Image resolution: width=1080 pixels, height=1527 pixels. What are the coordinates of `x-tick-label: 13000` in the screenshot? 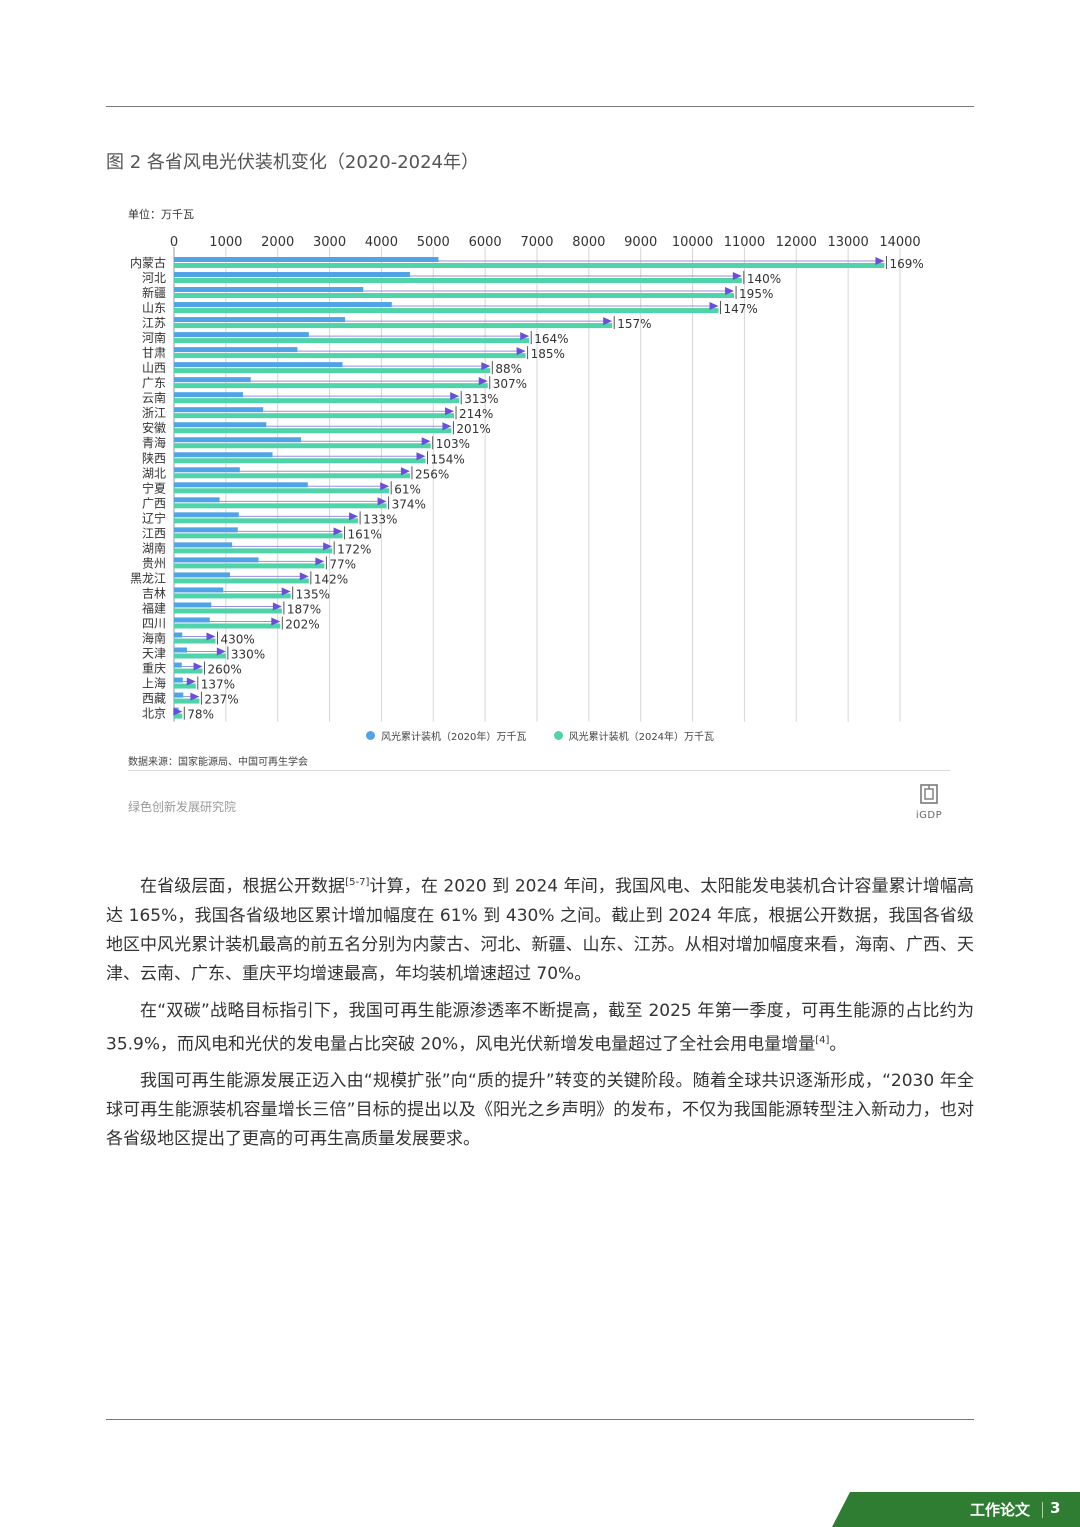 It's located at (847, 242).